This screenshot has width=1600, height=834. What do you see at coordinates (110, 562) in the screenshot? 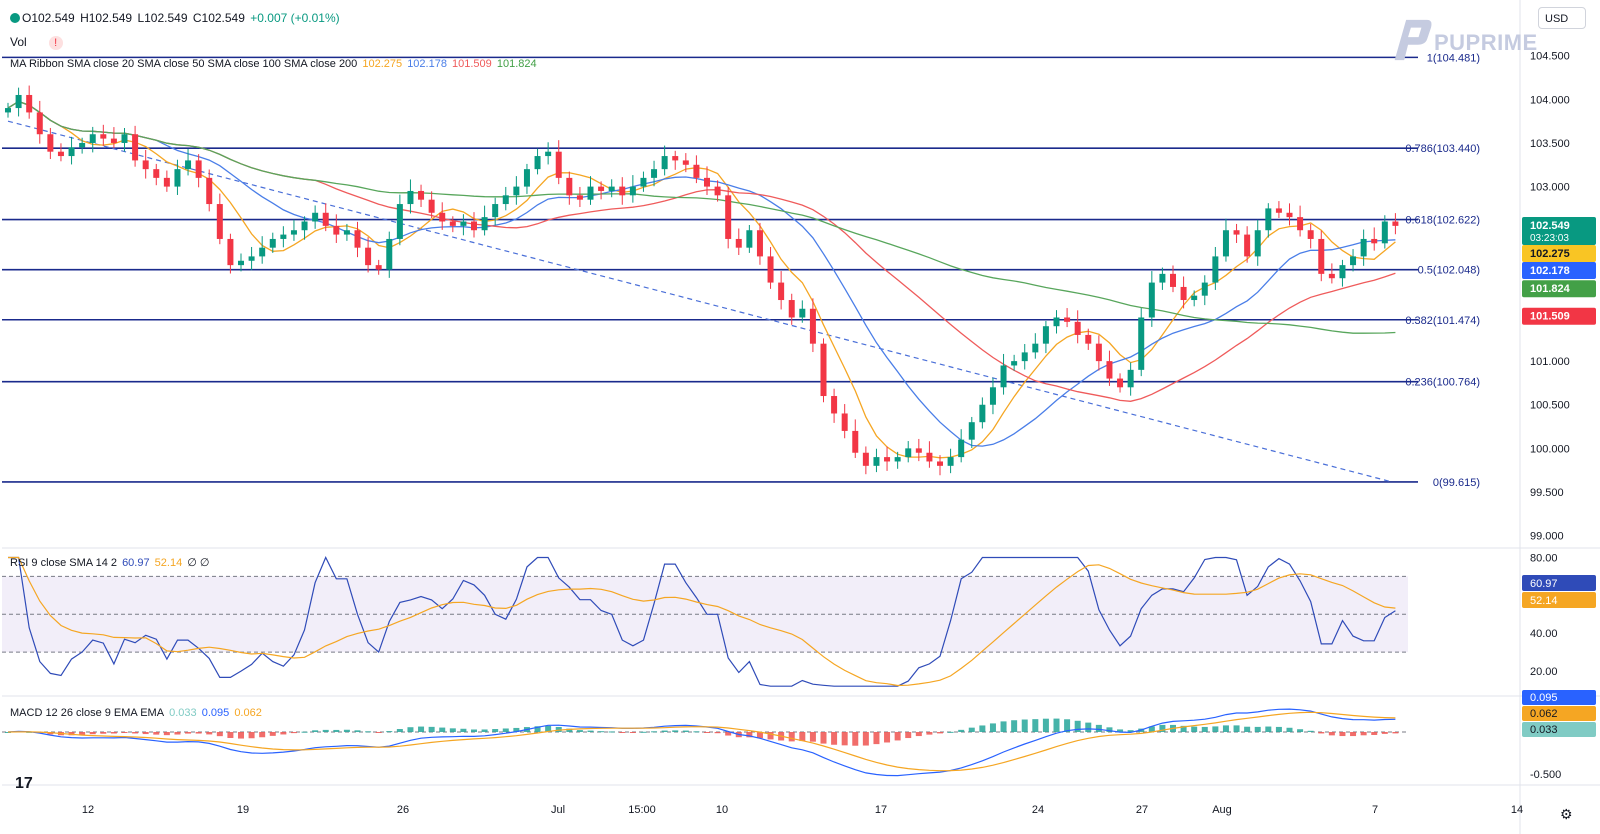
I see `rsi-legend: RSI 9 close SMA 14 2 60.97 52.14 ∅ ∅` at bounding box center [110, 562].